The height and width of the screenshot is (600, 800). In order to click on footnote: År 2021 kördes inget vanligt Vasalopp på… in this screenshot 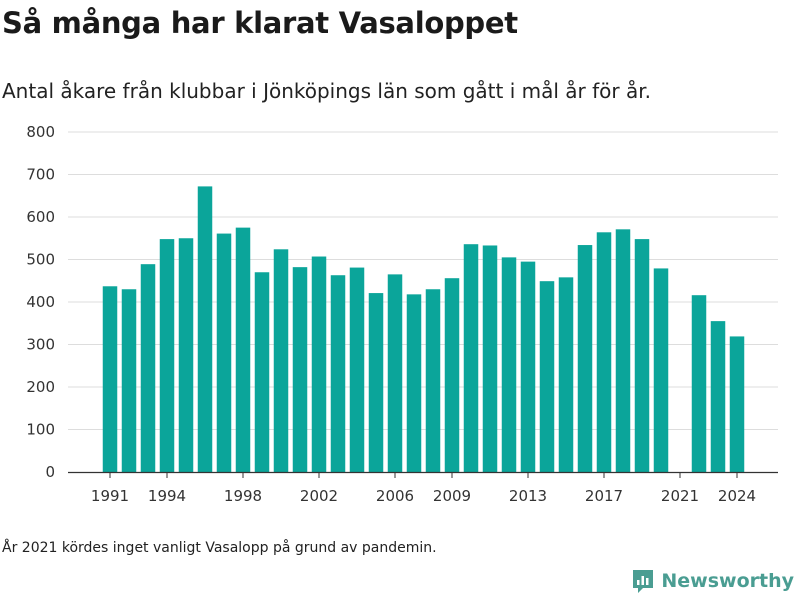, I will do `click(219, 548)`.